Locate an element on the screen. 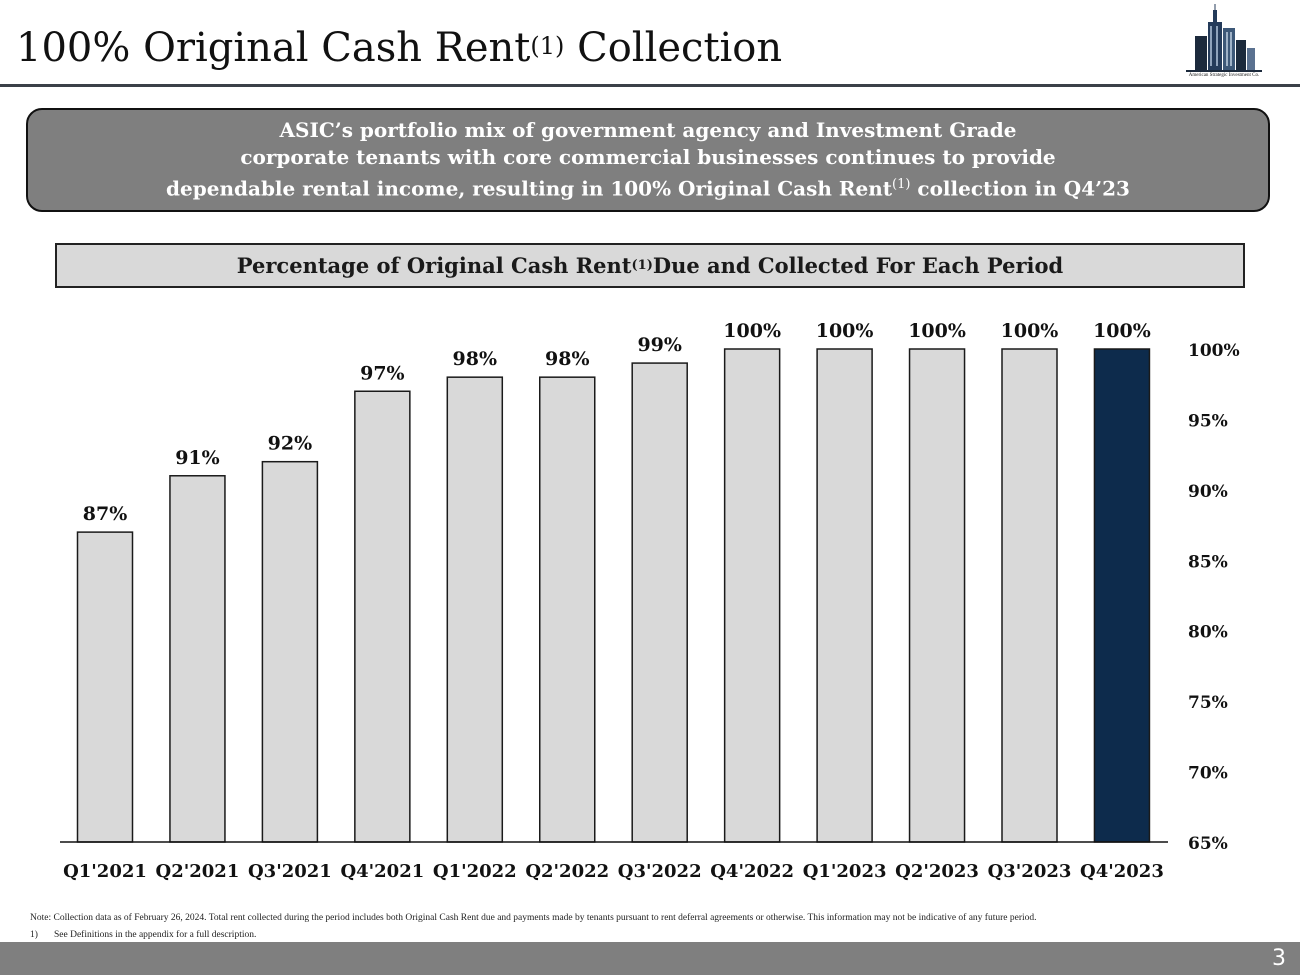 The height and width of the screenshot is (975, 1300). bar-Q1'2021 is located at coordinates (105, 687).